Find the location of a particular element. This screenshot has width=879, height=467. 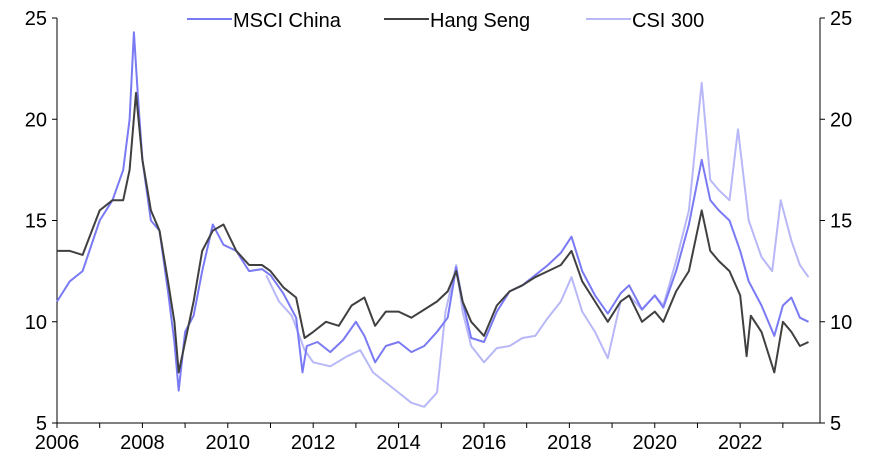

y-tick-label-right: 20 is located at coordinates (841, 120).